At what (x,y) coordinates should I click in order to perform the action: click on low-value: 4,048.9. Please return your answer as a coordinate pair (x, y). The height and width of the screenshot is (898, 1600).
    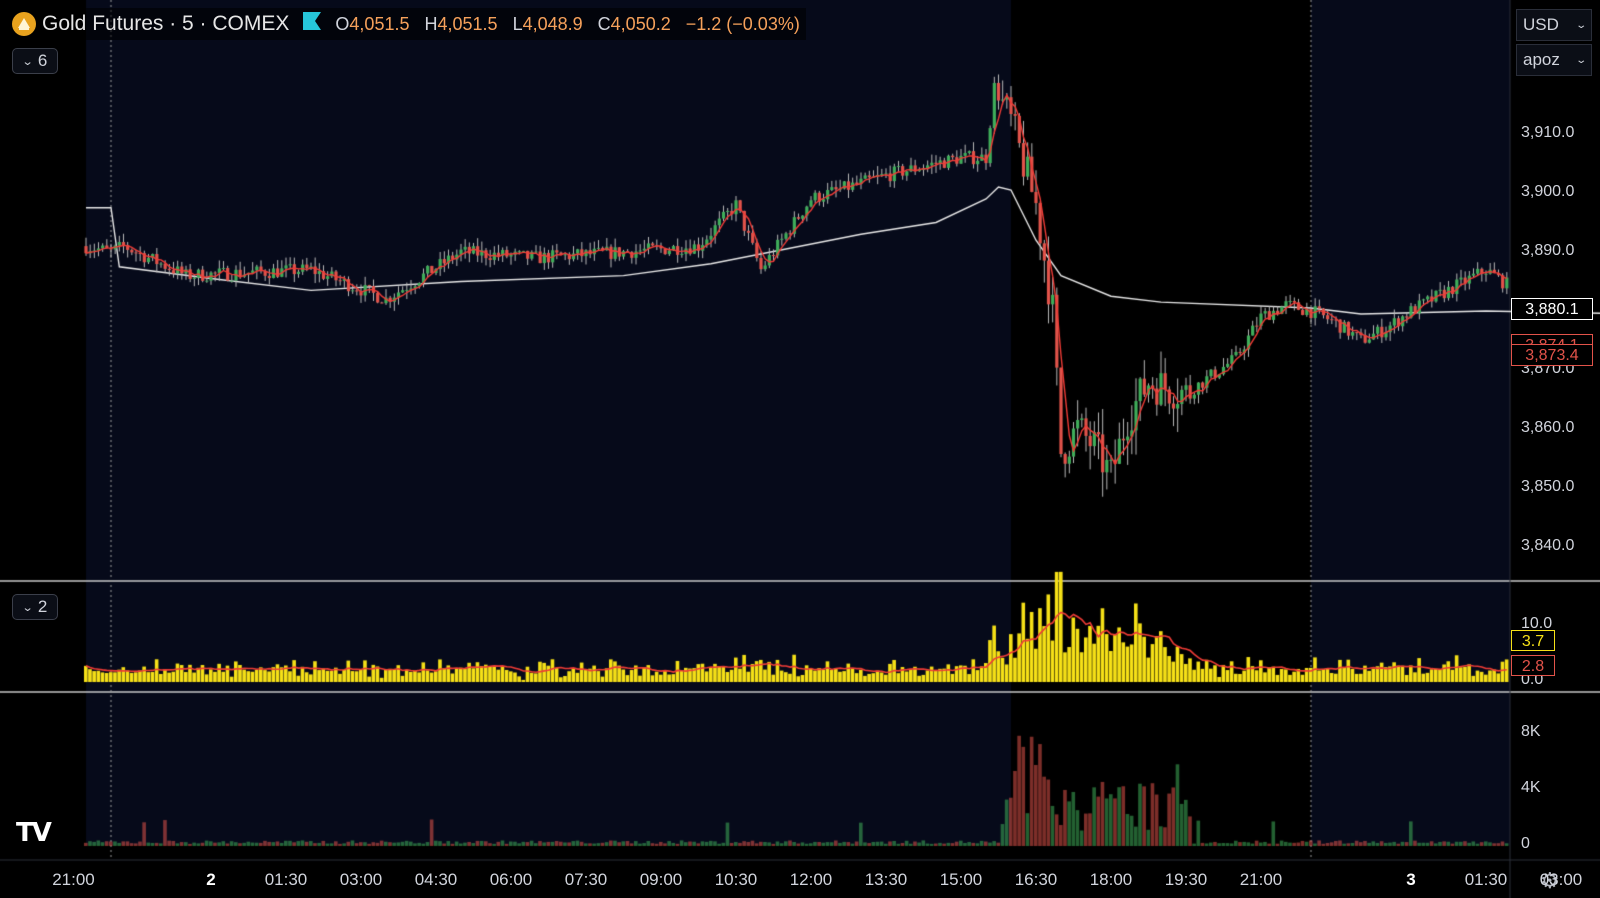
    Looking at the image, I should click on (552, 23).